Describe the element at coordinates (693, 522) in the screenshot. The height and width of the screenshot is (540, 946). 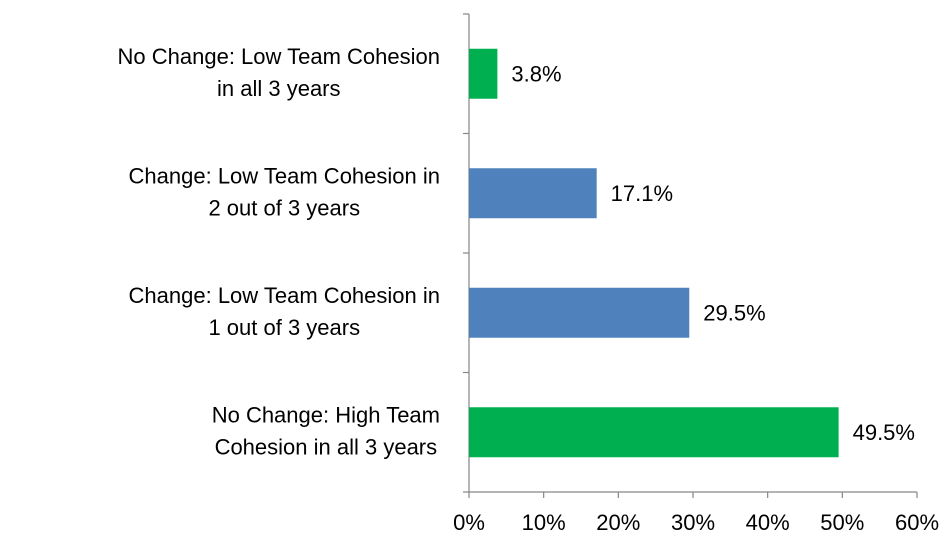
I see `x-tick-label: 30%` at that location.